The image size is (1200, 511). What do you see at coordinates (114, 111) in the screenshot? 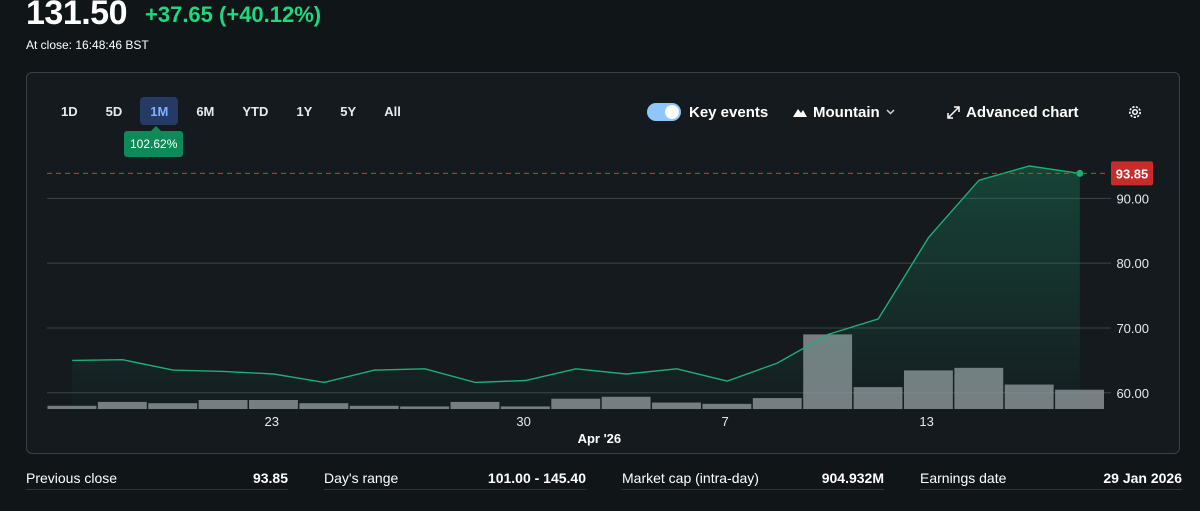
I see `range-tab-5d: 5D` at bounding box center [114, 111].